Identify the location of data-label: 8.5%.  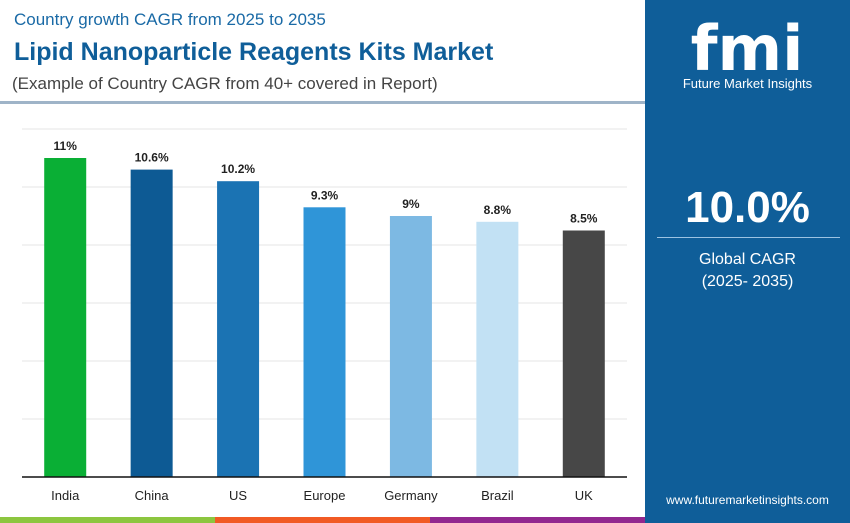
(584, 219).